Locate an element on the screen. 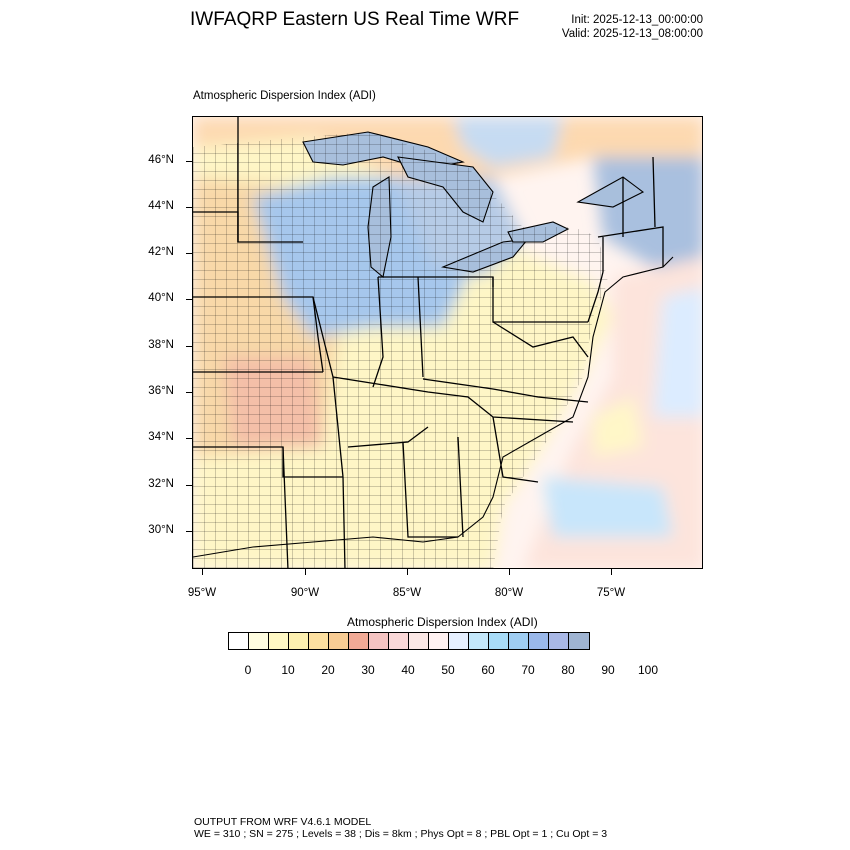 The width and height of the screenshot is (850, 850). colorbar is located at coordinates (409, 641).